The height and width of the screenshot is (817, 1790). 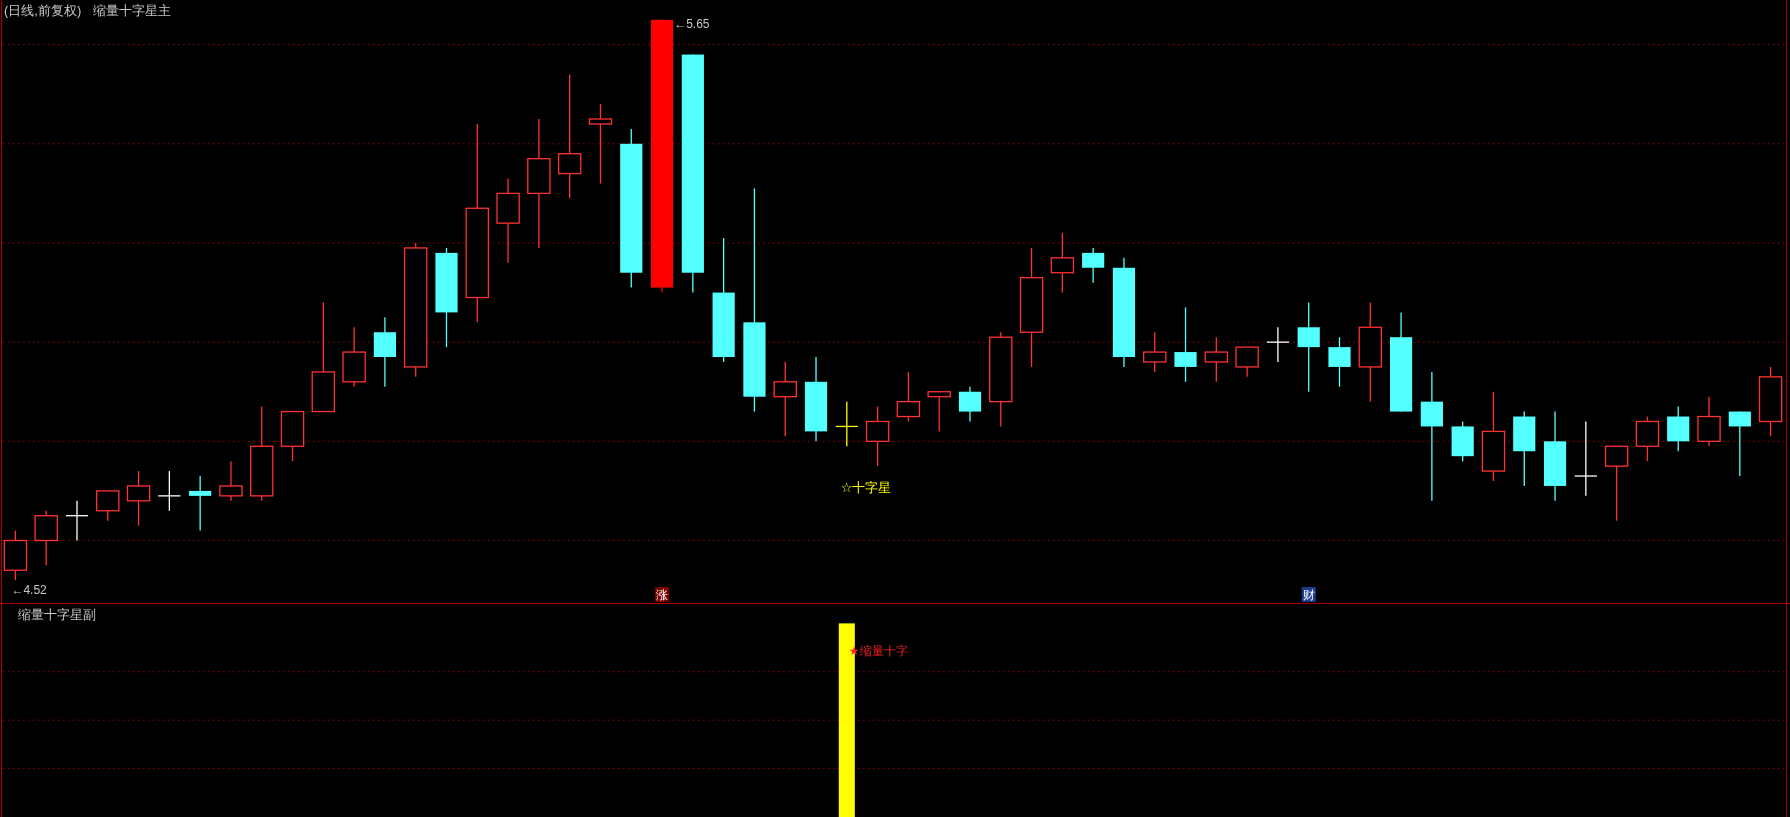 What do you see at coordinates (57, 614) in the screenshot?
I see `chart-title: 缩量十字星副` at bounding box center [57, 614].